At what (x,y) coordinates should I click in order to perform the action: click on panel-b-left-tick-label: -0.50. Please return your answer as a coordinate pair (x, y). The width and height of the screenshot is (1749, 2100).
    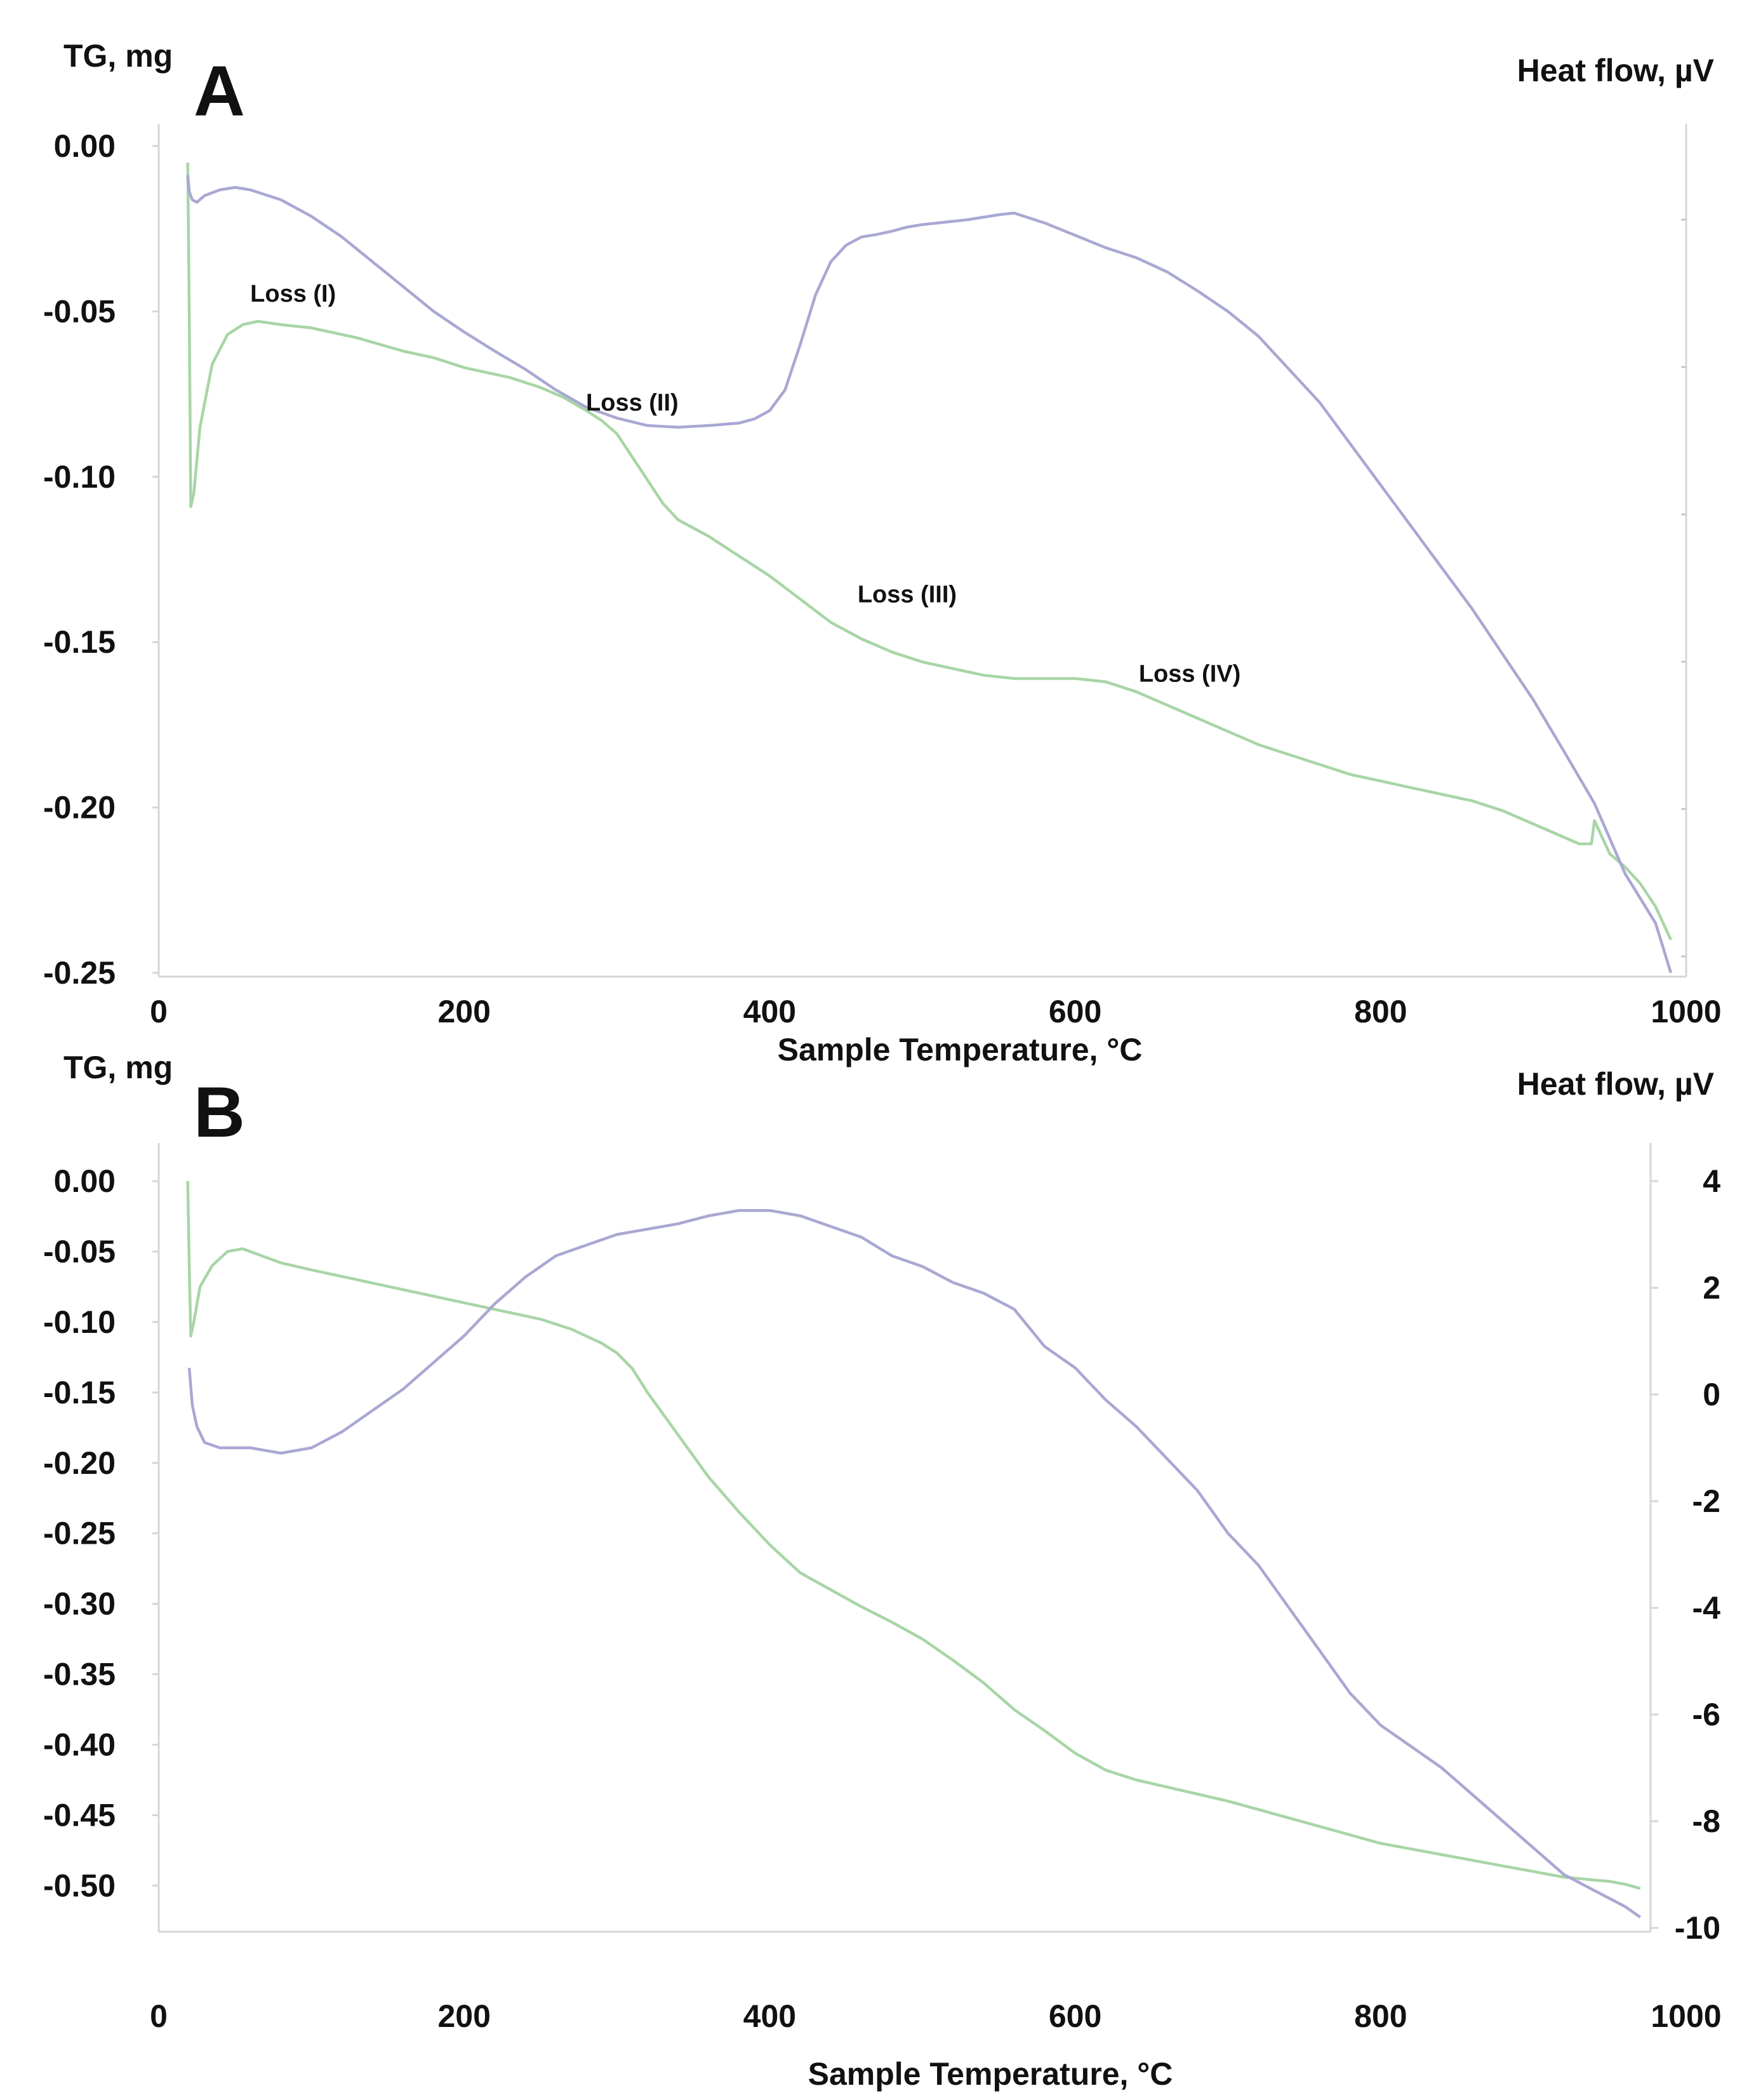
    Looking at the image, I should click on (79, 1885).